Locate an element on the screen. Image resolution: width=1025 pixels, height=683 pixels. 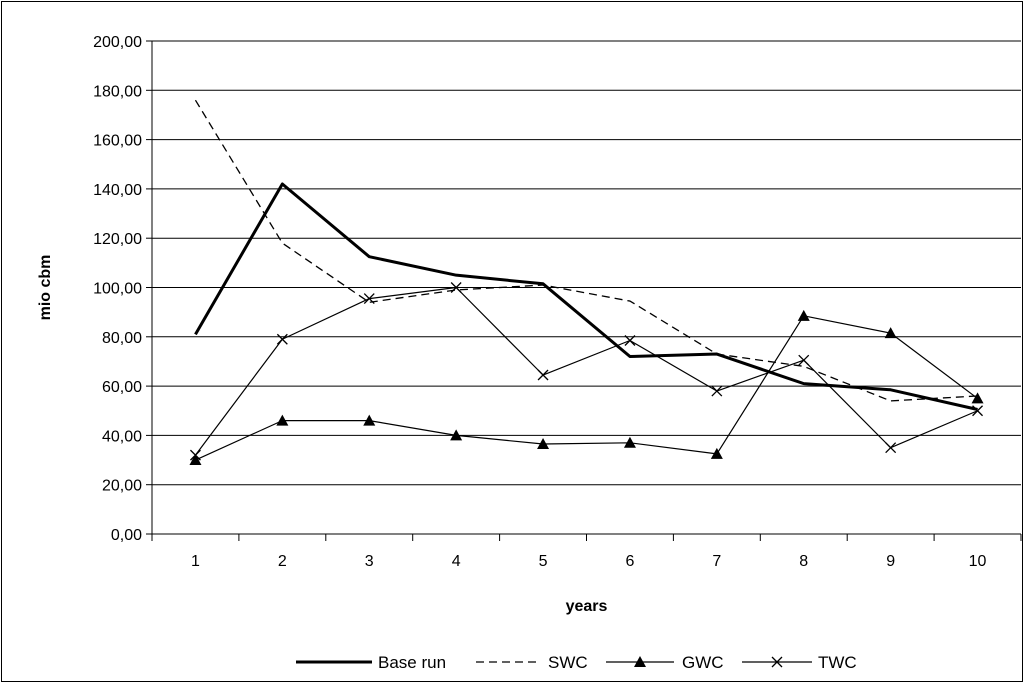
legend-label-swc: SWC is located at coordinates (568, 662).